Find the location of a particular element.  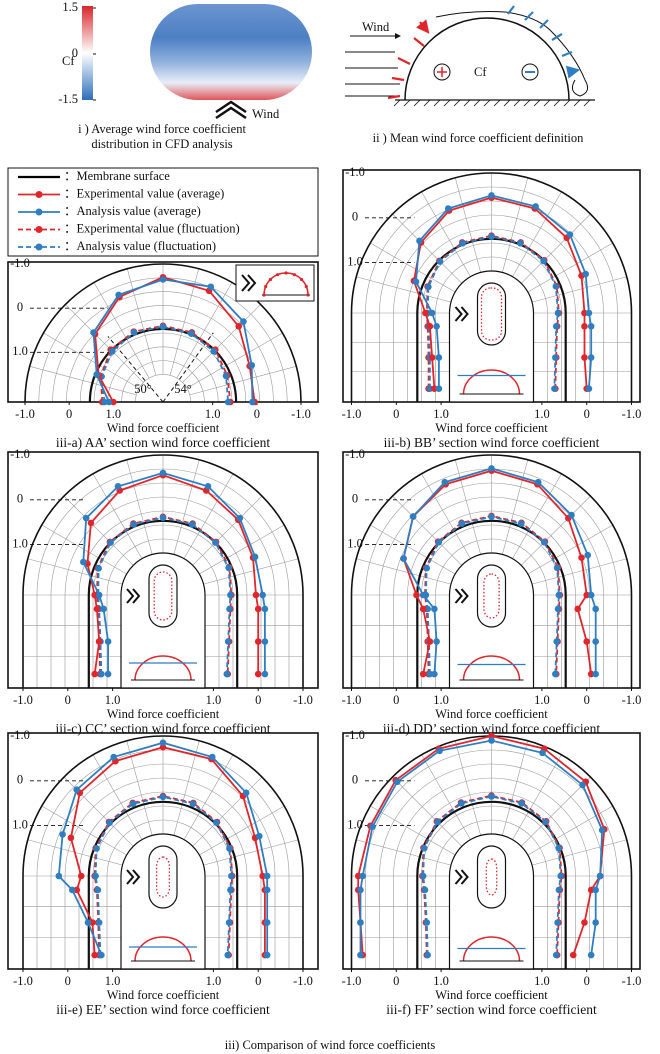

legend-label: ：Membrane surface is located at coordinates (117, 176).